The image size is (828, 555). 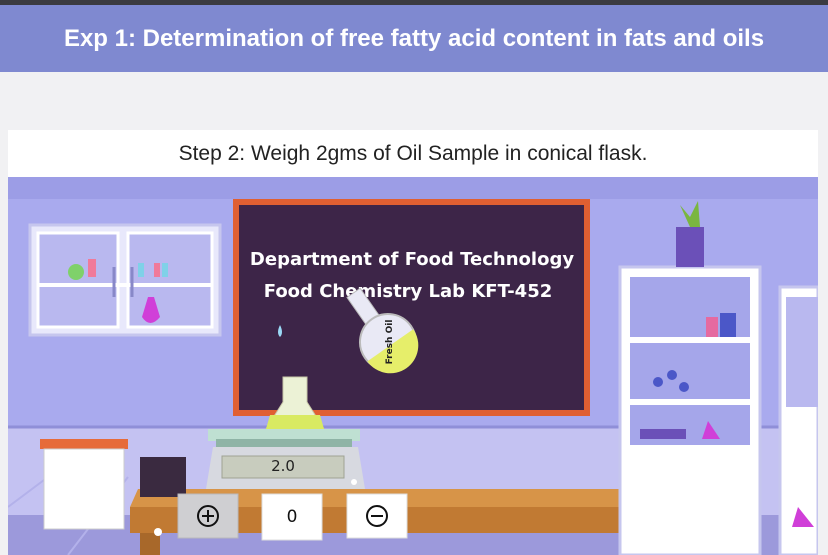 I want to click on oil-bottle-part, so click(x=393, y=351).